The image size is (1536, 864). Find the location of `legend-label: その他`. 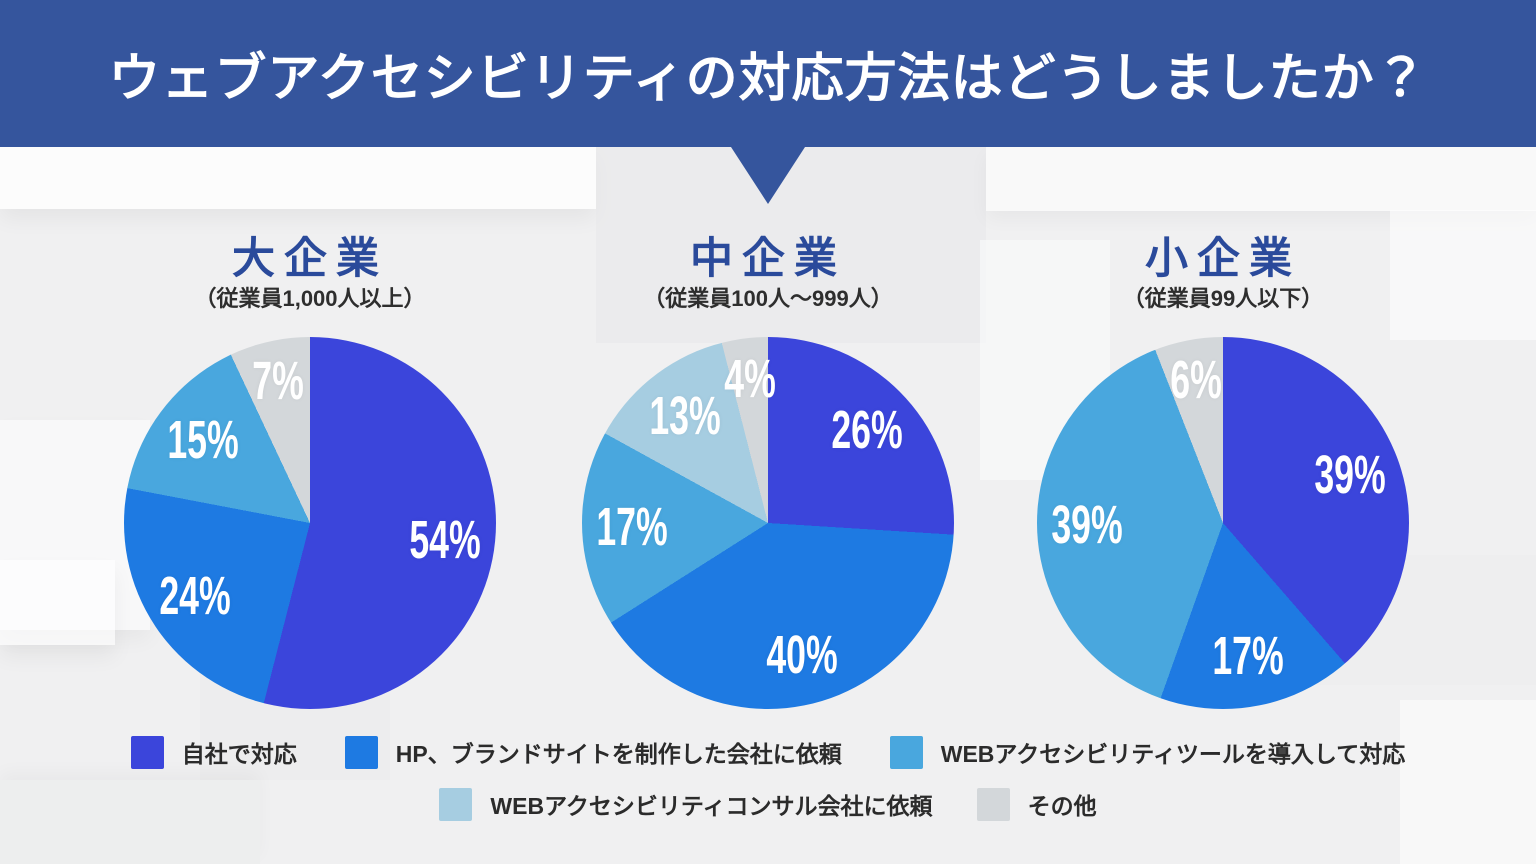

legend-label: その他 is located at coordinates (1062, 806).